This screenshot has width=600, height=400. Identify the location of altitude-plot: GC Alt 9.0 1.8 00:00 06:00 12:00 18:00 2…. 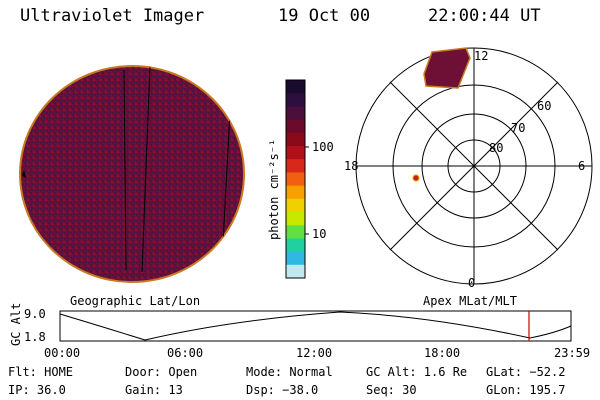
(299, 331).